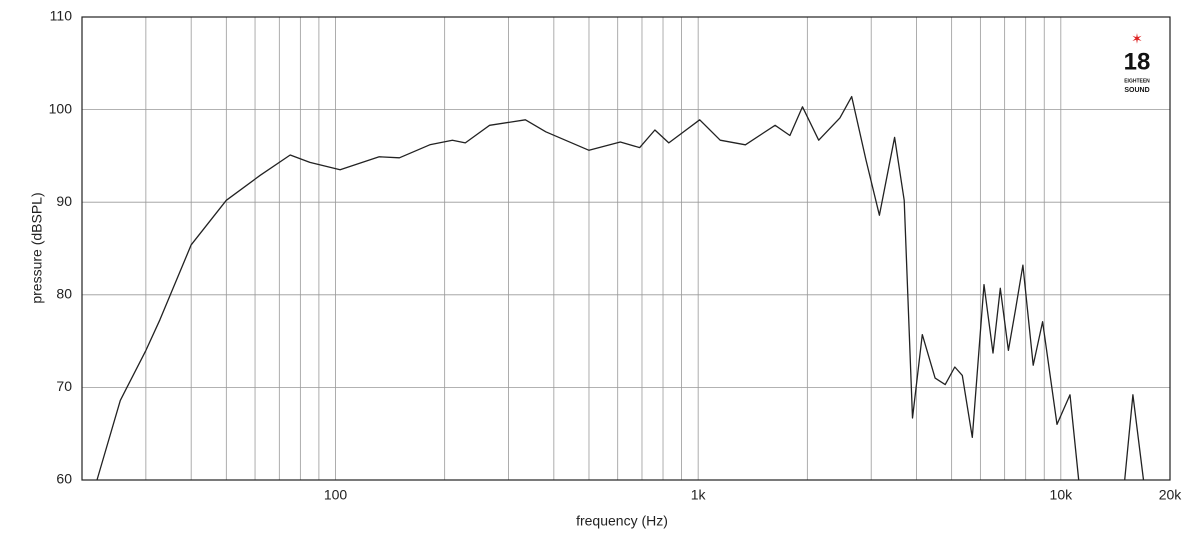 The height and width of the screenshot is (538, 1200). Describe the element at coordinates (64, 201) in the screenshot. I see `y-tick-label: 90` at that location.